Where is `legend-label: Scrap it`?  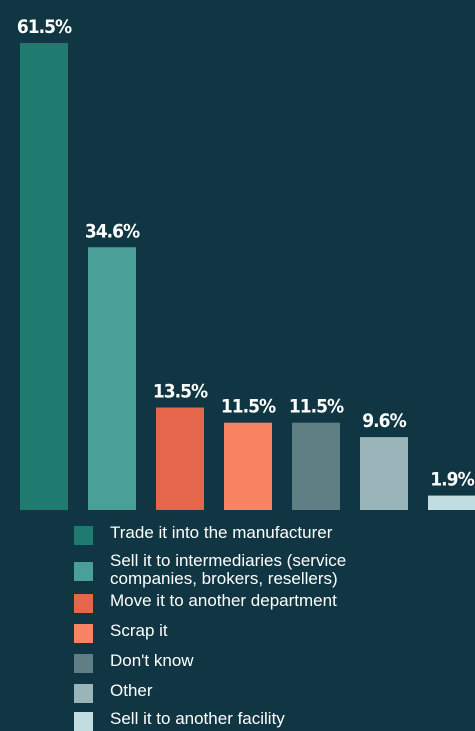
legend-label: Scrap it is located at coordinates (139, 630).